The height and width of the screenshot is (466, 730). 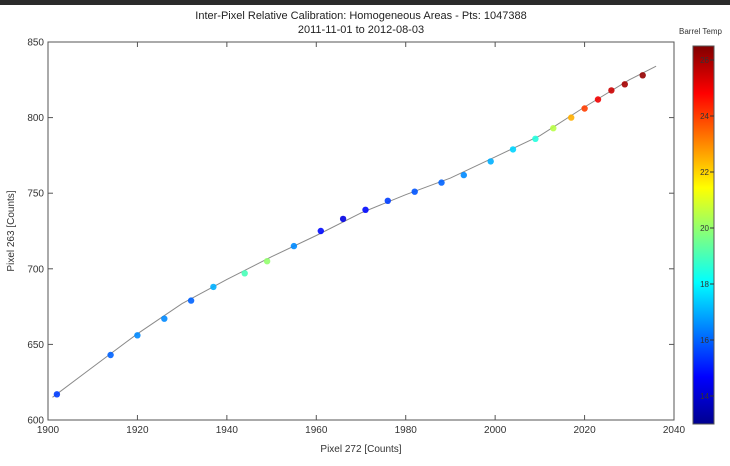 I want to click on colorbar-label: Barrel Temp, so click(x=701, y=31).